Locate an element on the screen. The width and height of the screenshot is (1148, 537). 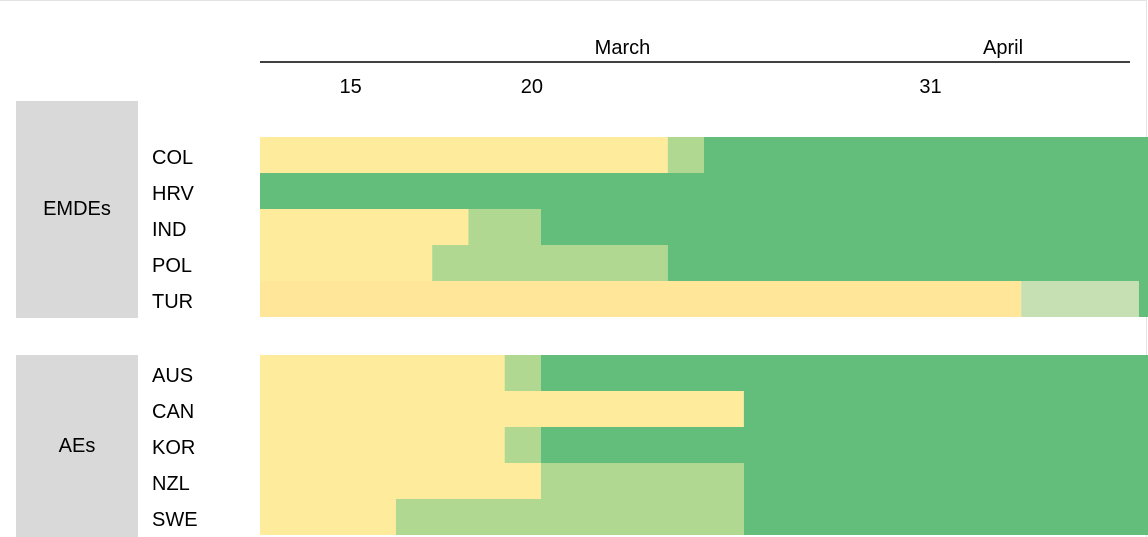
row-label-hrv: HRV is located at coordinates (173, 194).